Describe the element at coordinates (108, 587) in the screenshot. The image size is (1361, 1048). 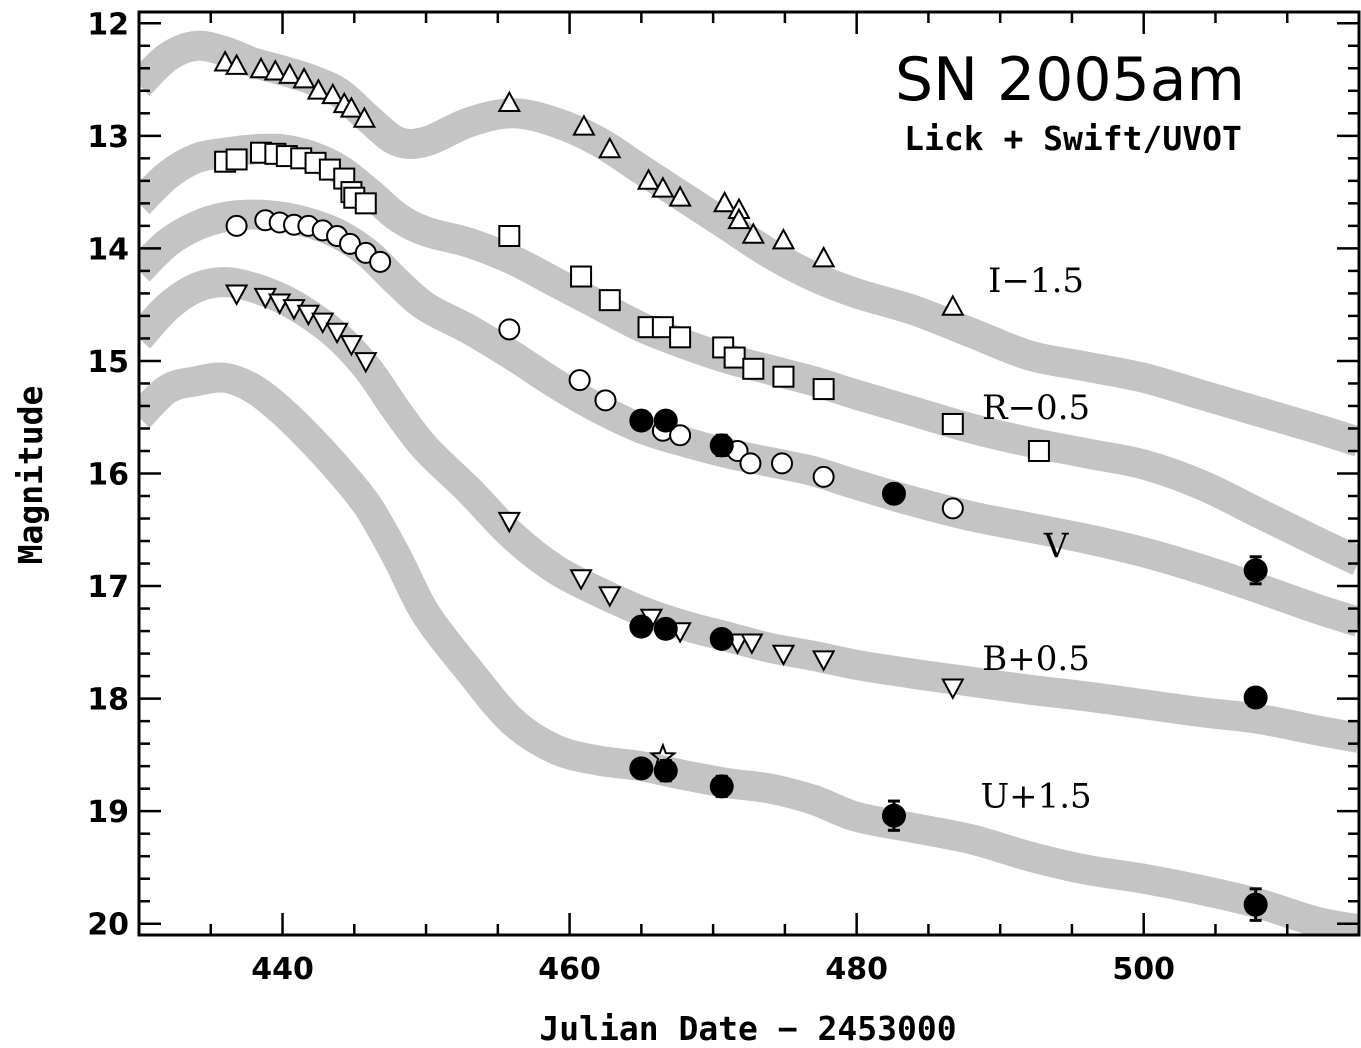
I see `y-tick-label: 17` at that location.